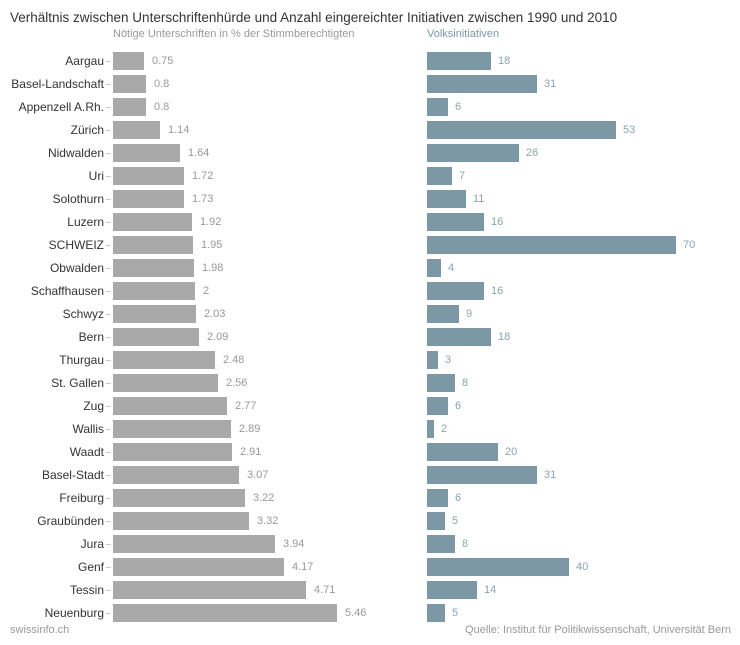 The height and width of the screenshot is (645, 740). Describe the element at coordinates (370, 521) in the screenshot. I see `chart-row: Graubünden 3.32 5` at that location.